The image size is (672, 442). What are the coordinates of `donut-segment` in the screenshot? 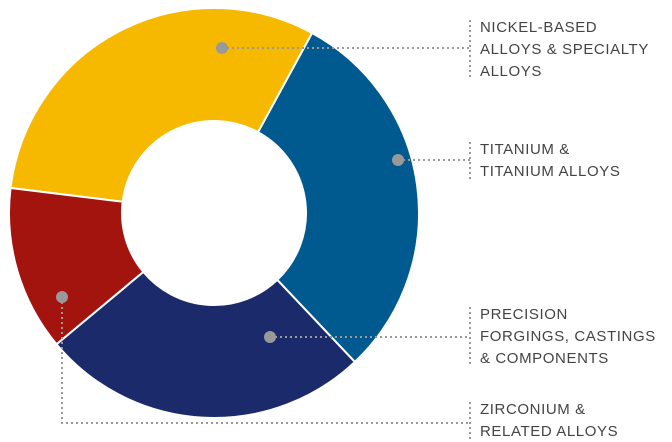 It's located at (76, 266).